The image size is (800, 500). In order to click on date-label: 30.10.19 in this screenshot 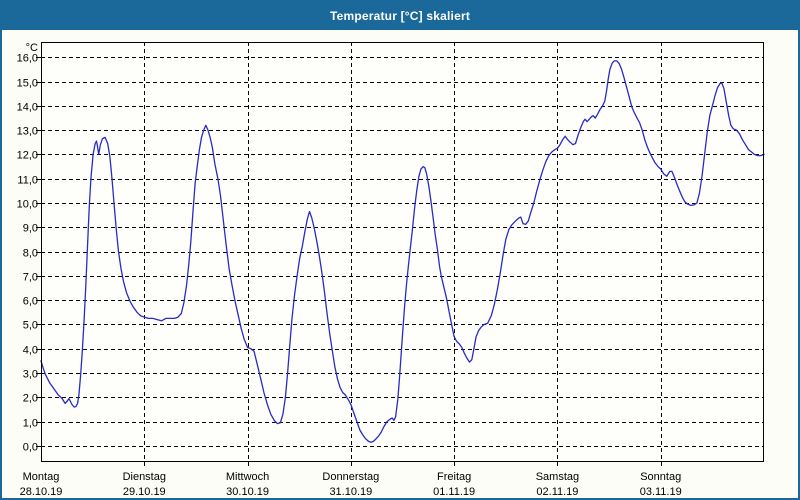, I will do `click(247, 492)`.